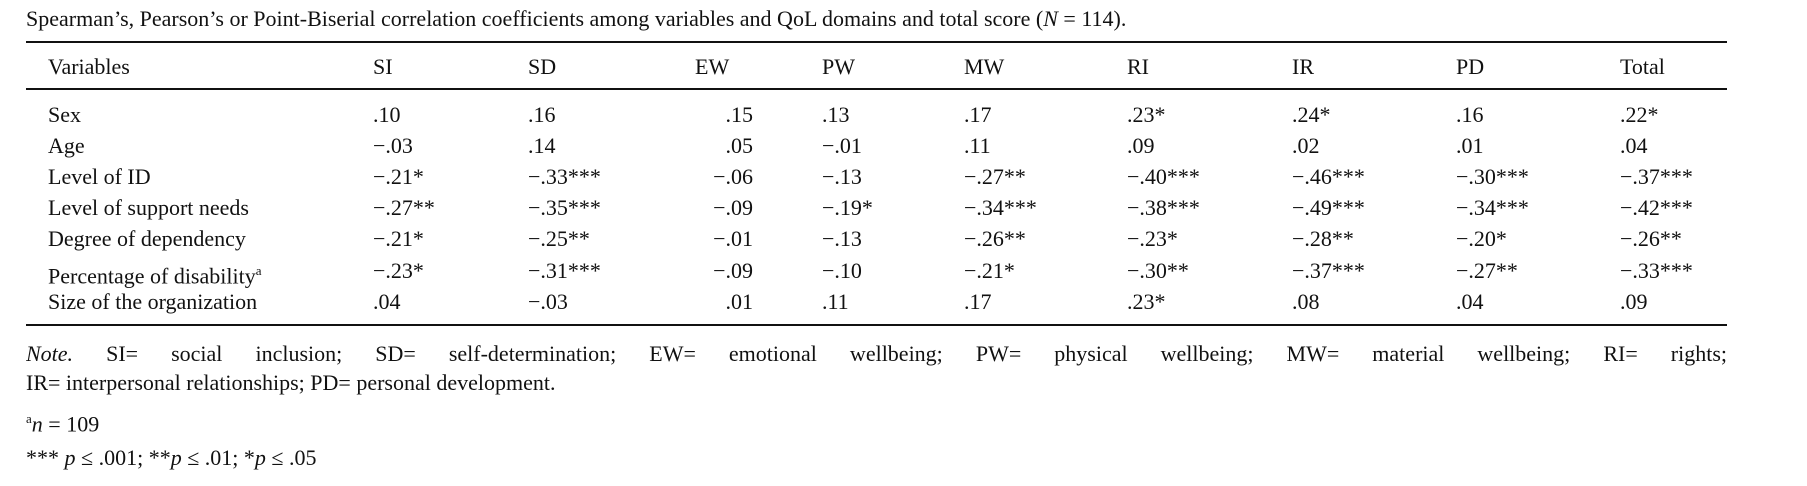 This screenshot has width=1807, height=486. I want to click on row-label: Degree of dependency, so click(147, 239).